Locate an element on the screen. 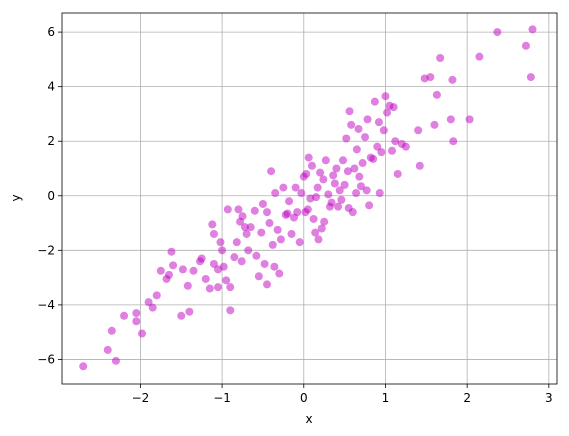 This screenshot has height=436, width=569. x-tick-label: 3 is located at coordinates (549, 398).